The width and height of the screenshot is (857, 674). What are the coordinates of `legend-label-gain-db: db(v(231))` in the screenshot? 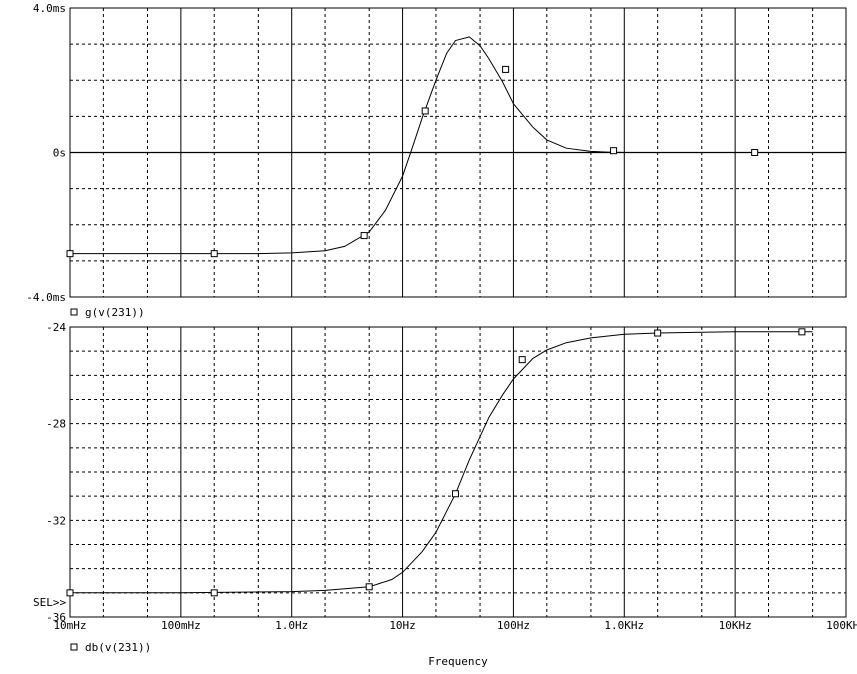 It's located at (118, 647).